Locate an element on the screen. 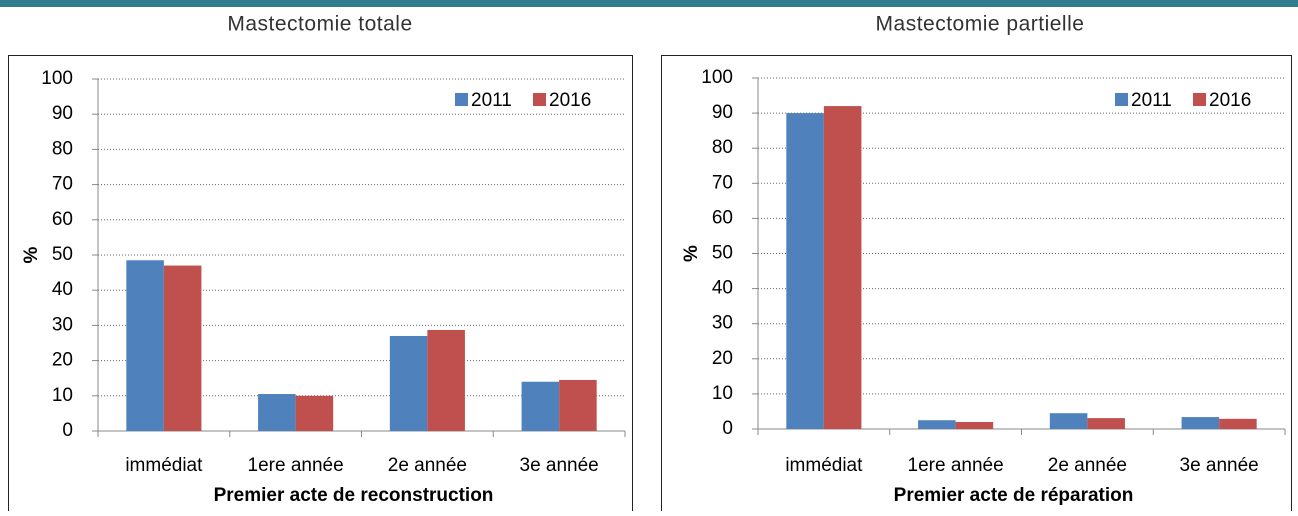 The height and width of the screenshot is (516, 1298). x-axis-label: Premier acte de reconstruction is located at coordinates (354, 495).